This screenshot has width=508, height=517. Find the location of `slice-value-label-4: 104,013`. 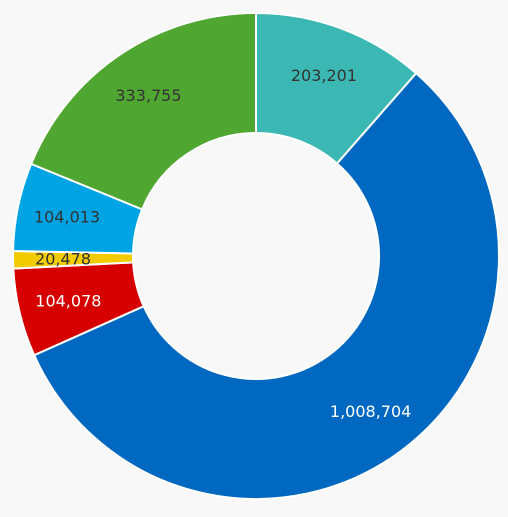

slice-value-label-4: 104,013 is located at coordinates (67, 216).